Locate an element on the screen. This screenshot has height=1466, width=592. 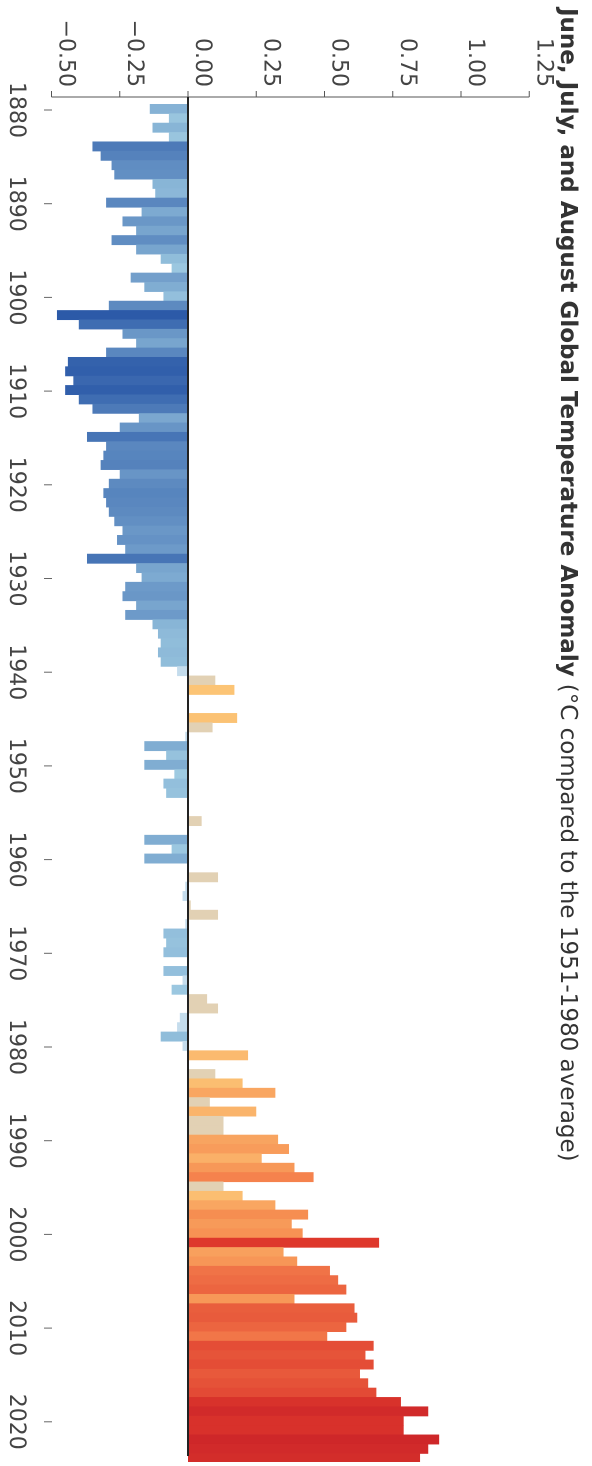
bar-1902 is located at coordinates (122, 315).